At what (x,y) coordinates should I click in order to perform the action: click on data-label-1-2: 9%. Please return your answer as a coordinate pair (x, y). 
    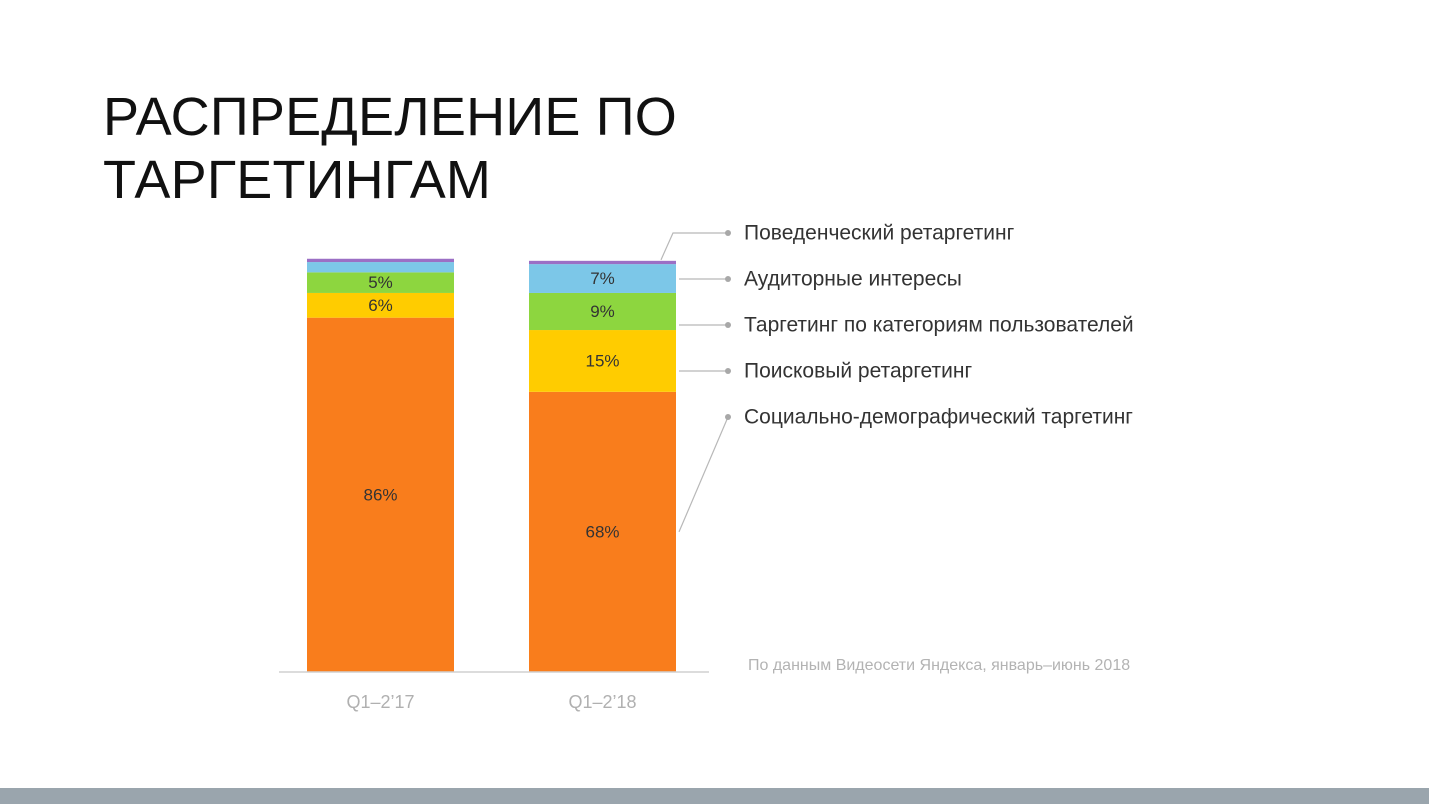
    Looking at the image, I should click on (602, 311).